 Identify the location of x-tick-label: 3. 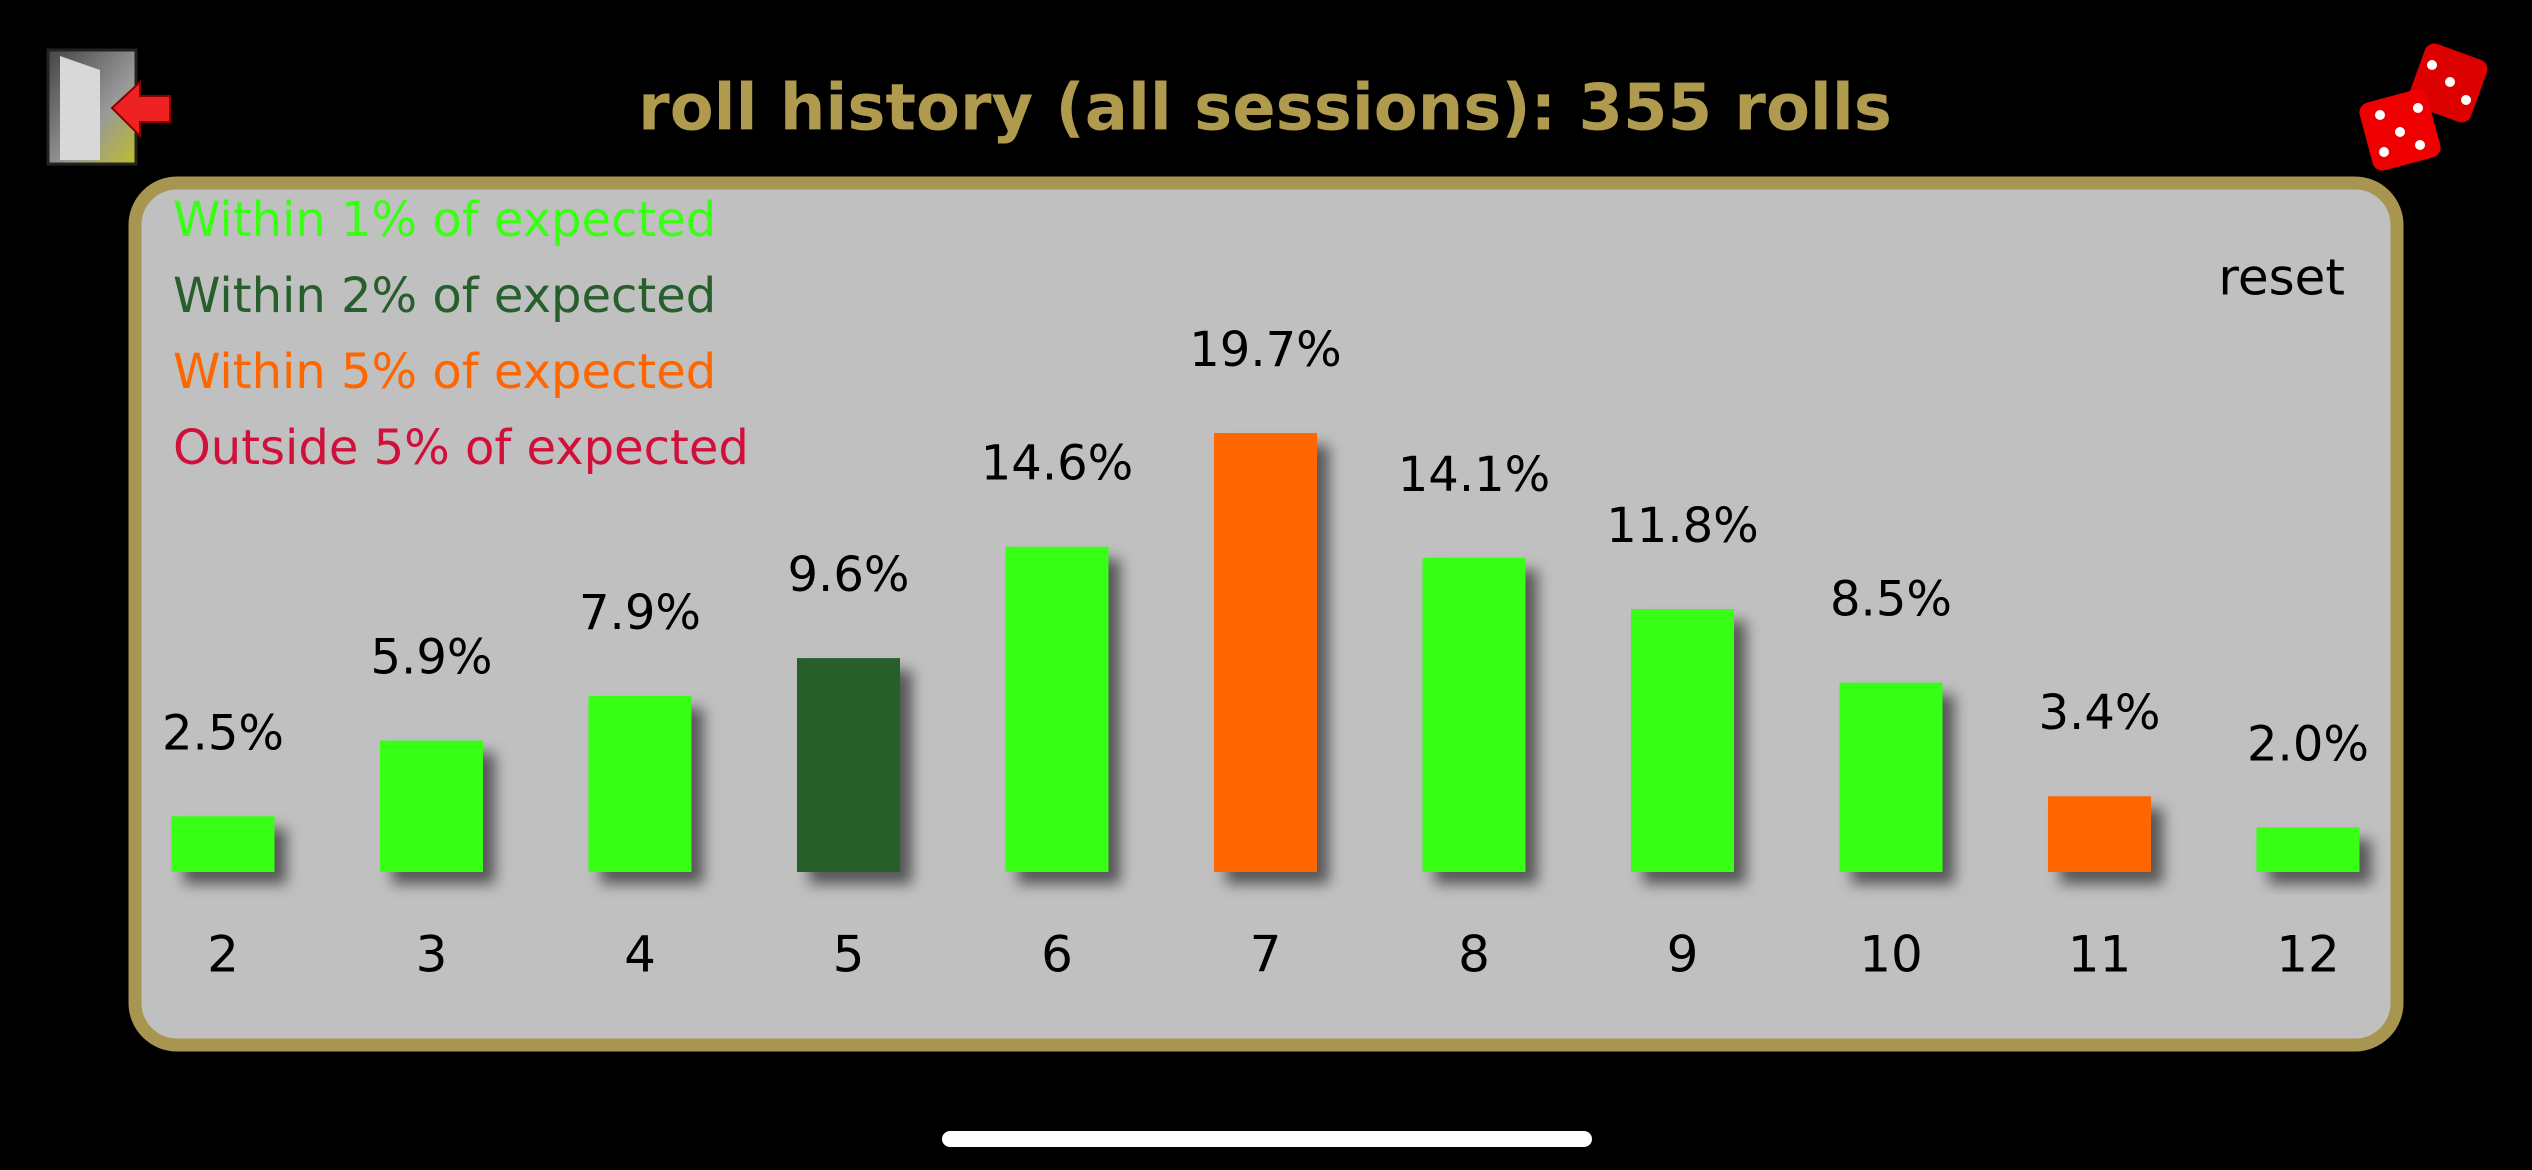
(432, 955).